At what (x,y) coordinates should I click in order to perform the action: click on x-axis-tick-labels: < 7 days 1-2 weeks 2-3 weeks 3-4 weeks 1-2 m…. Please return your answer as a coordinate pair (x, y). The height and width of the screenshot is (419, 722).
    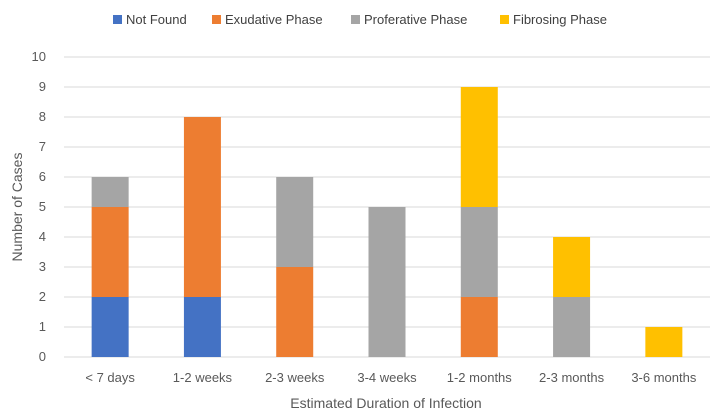
    Looking at the image, I should click on (390, 377).